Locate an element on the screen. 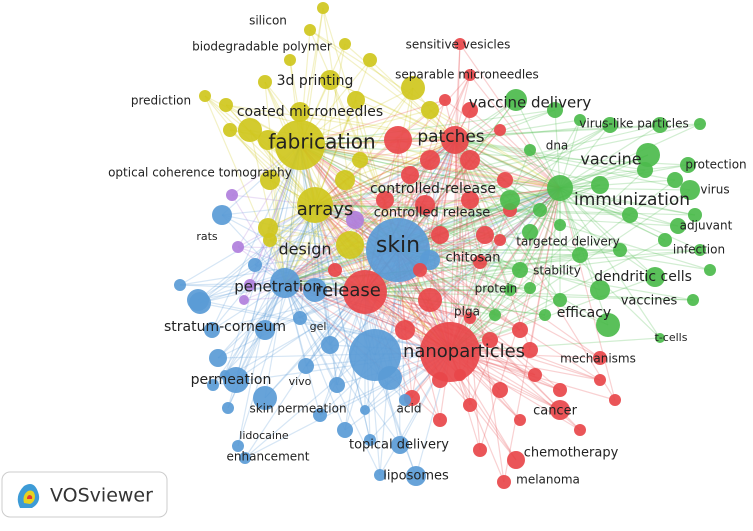  logo-icon is located at coordinates (30, 497).